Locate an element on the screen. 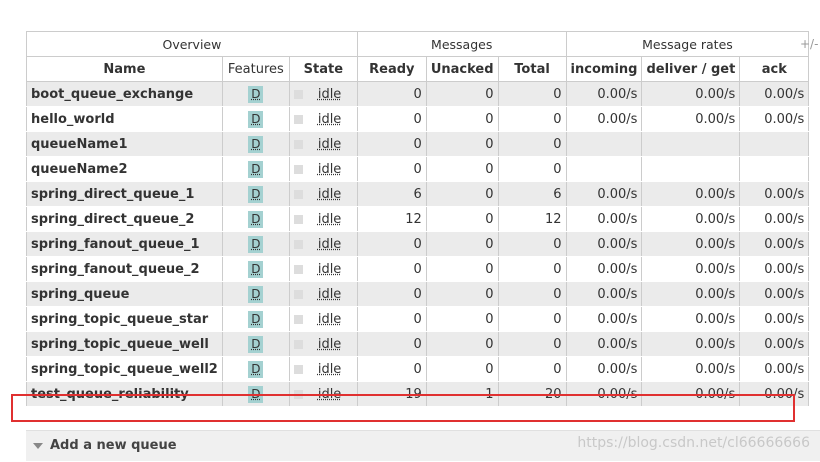 The image size is (820, 462). col-header-state: State is located at coordinates (323, 69).